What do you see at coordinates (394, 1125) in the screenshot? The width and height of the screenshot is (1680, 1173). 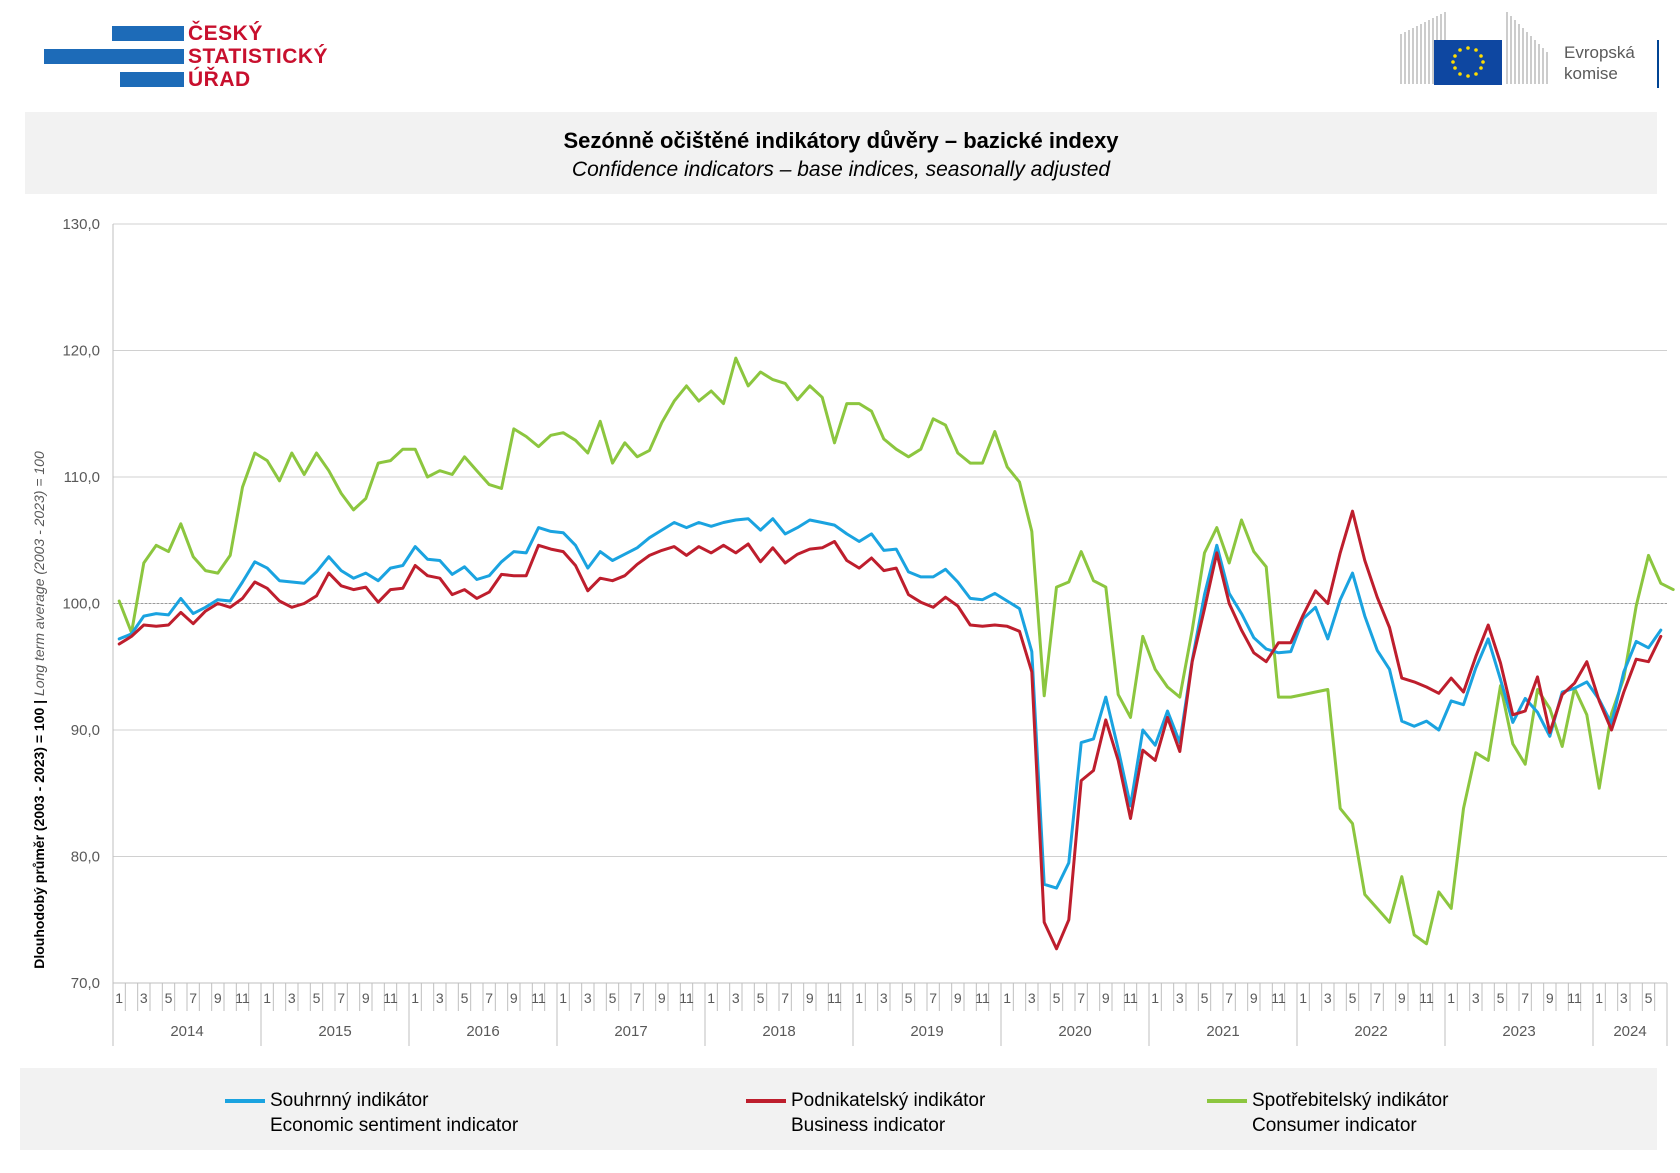 I see `legend-label-en: Economic sentiment indicator` at bounding box center [394, 1125].